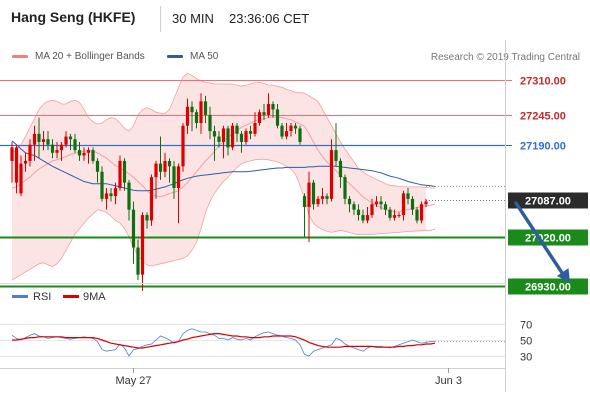 Image resolution: width=590 pixels, height=400 pixels. What do you see at coordinates (295, 19) in the screenshot?
I see `chart-header: Hang Seng (HKFE) 30 MIN 23:36:06 CET` at bounding box center [295, 19].